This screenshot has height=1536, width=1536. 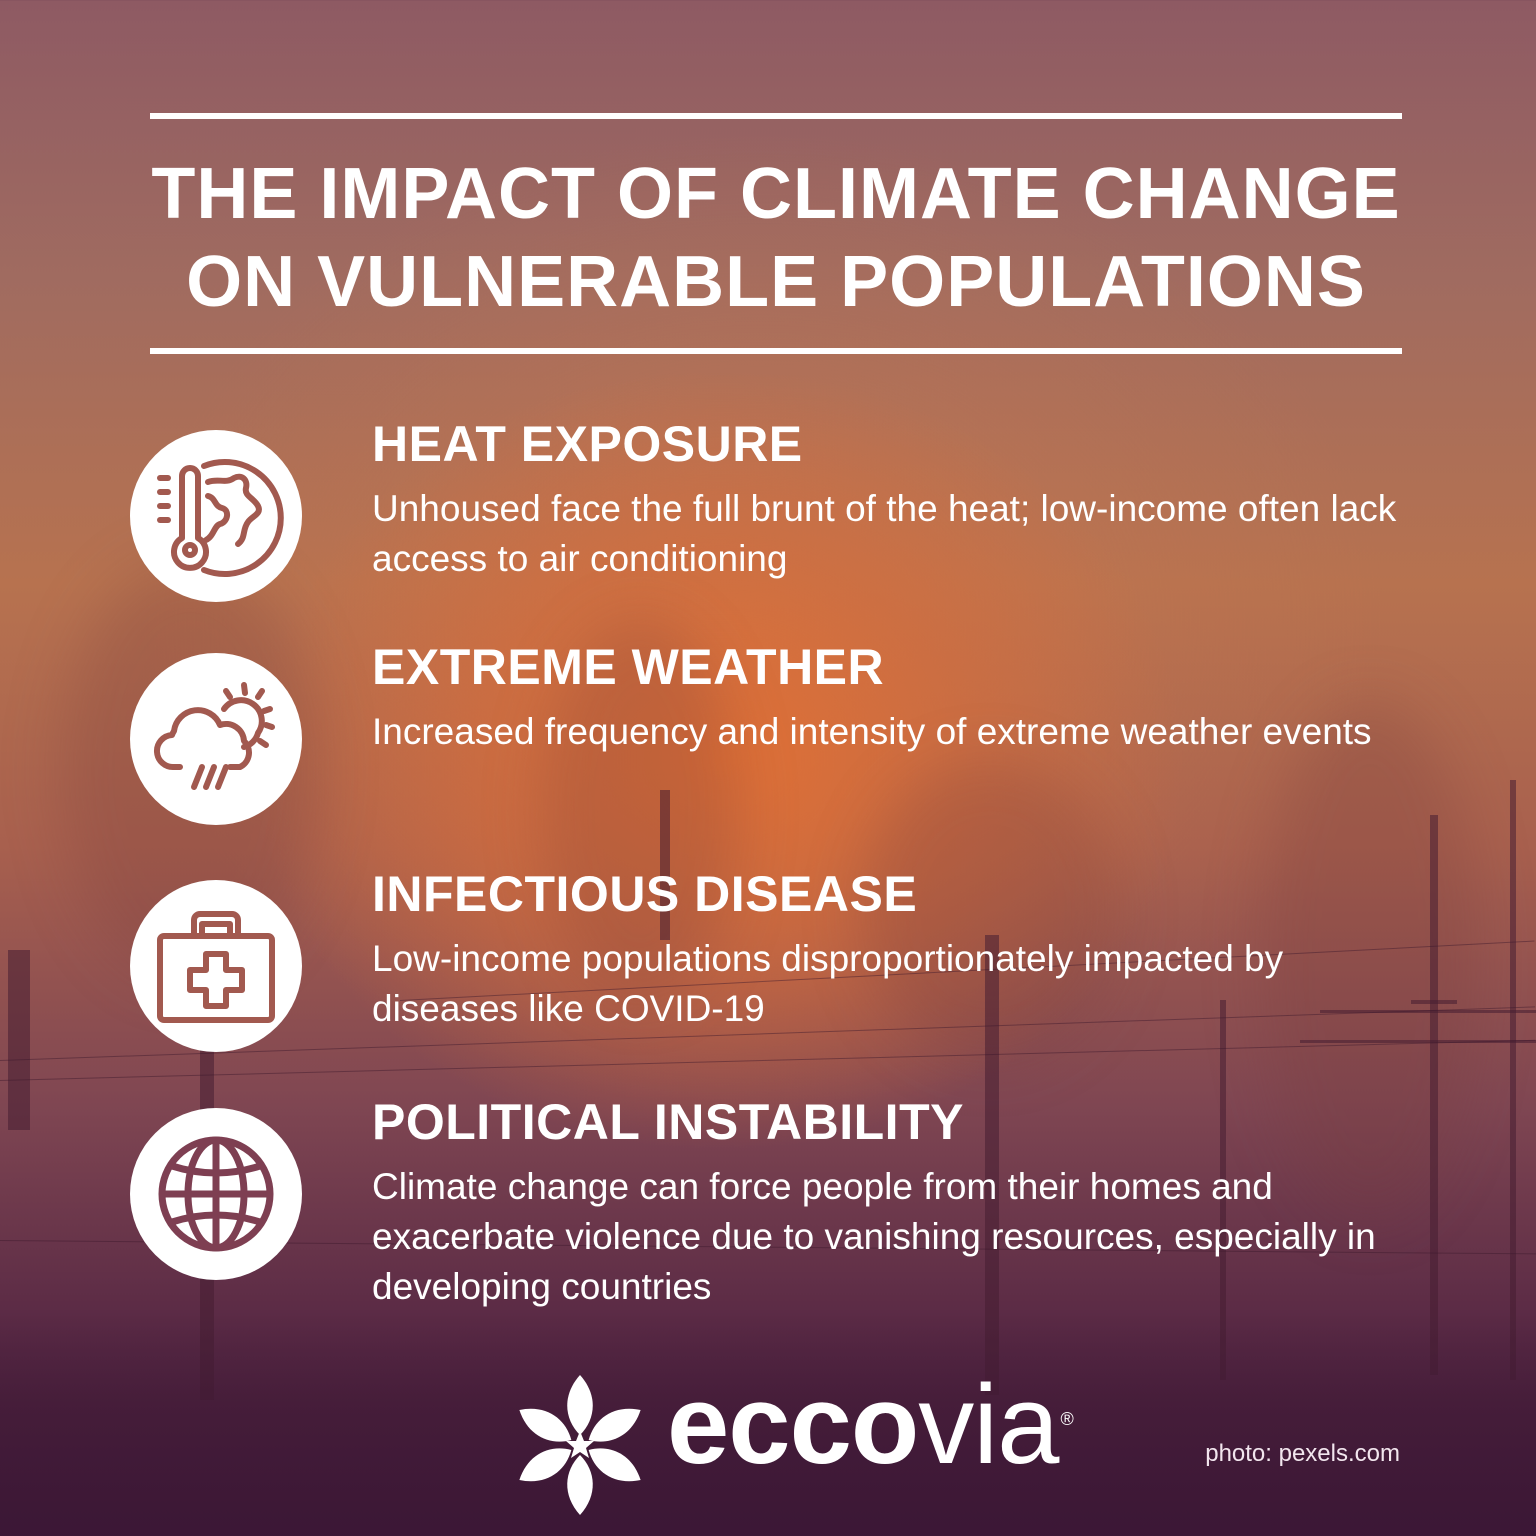 I want to click on item-heading: INFECTIOUS DISEASE, so click(x=645, y=894).